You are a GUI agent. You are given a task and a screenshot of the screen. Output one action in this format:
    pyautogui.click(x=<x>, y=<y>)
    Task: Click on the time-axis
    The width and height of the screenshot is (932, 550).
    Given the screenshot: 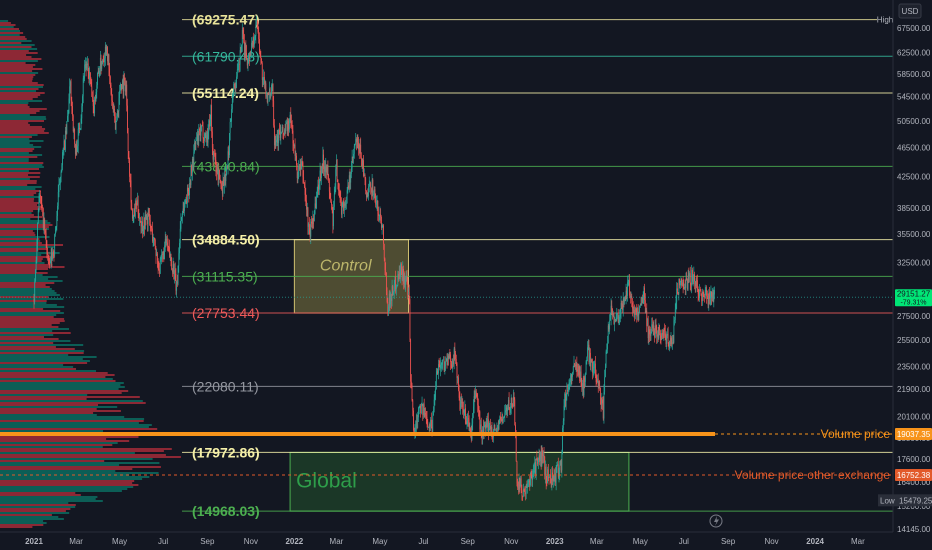 What is the action you would take?
    pyautogui.click(x=466, y=541)
    